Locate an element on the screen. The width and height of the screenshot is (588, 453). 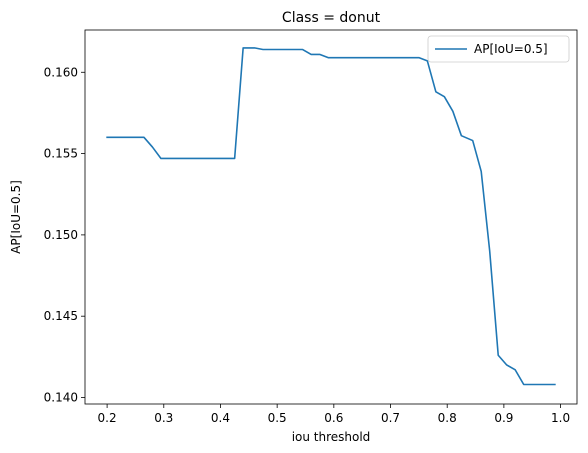
x-tick-label: 0.5 is located at coordinates (277, 418).